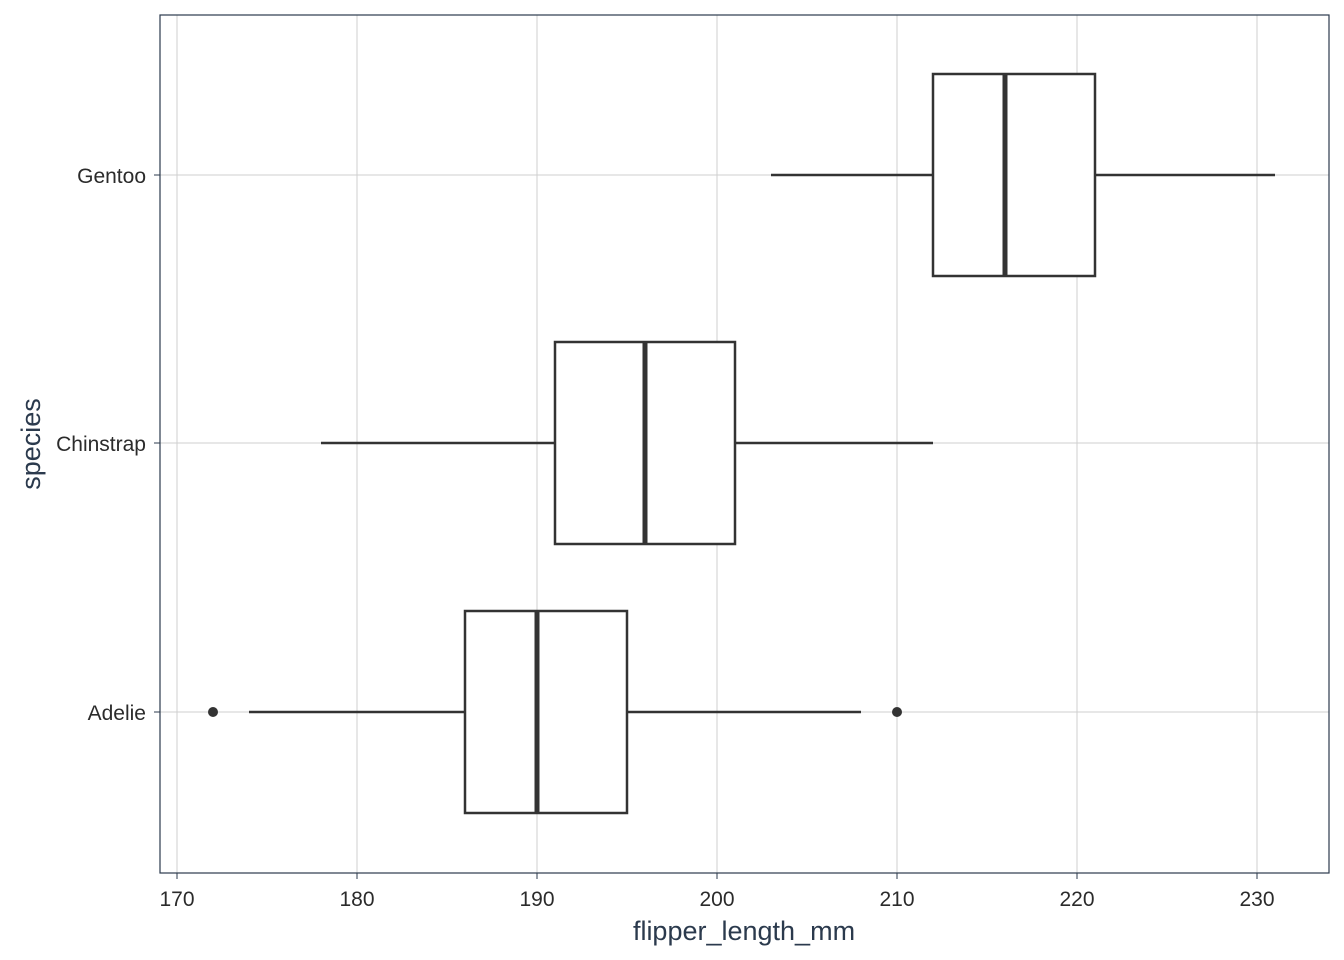 The height and width of the screenshot is (960, 1344). I want to click on x-axis-ticks: 170 180 190 200 210 220 230, so click(717, 892).